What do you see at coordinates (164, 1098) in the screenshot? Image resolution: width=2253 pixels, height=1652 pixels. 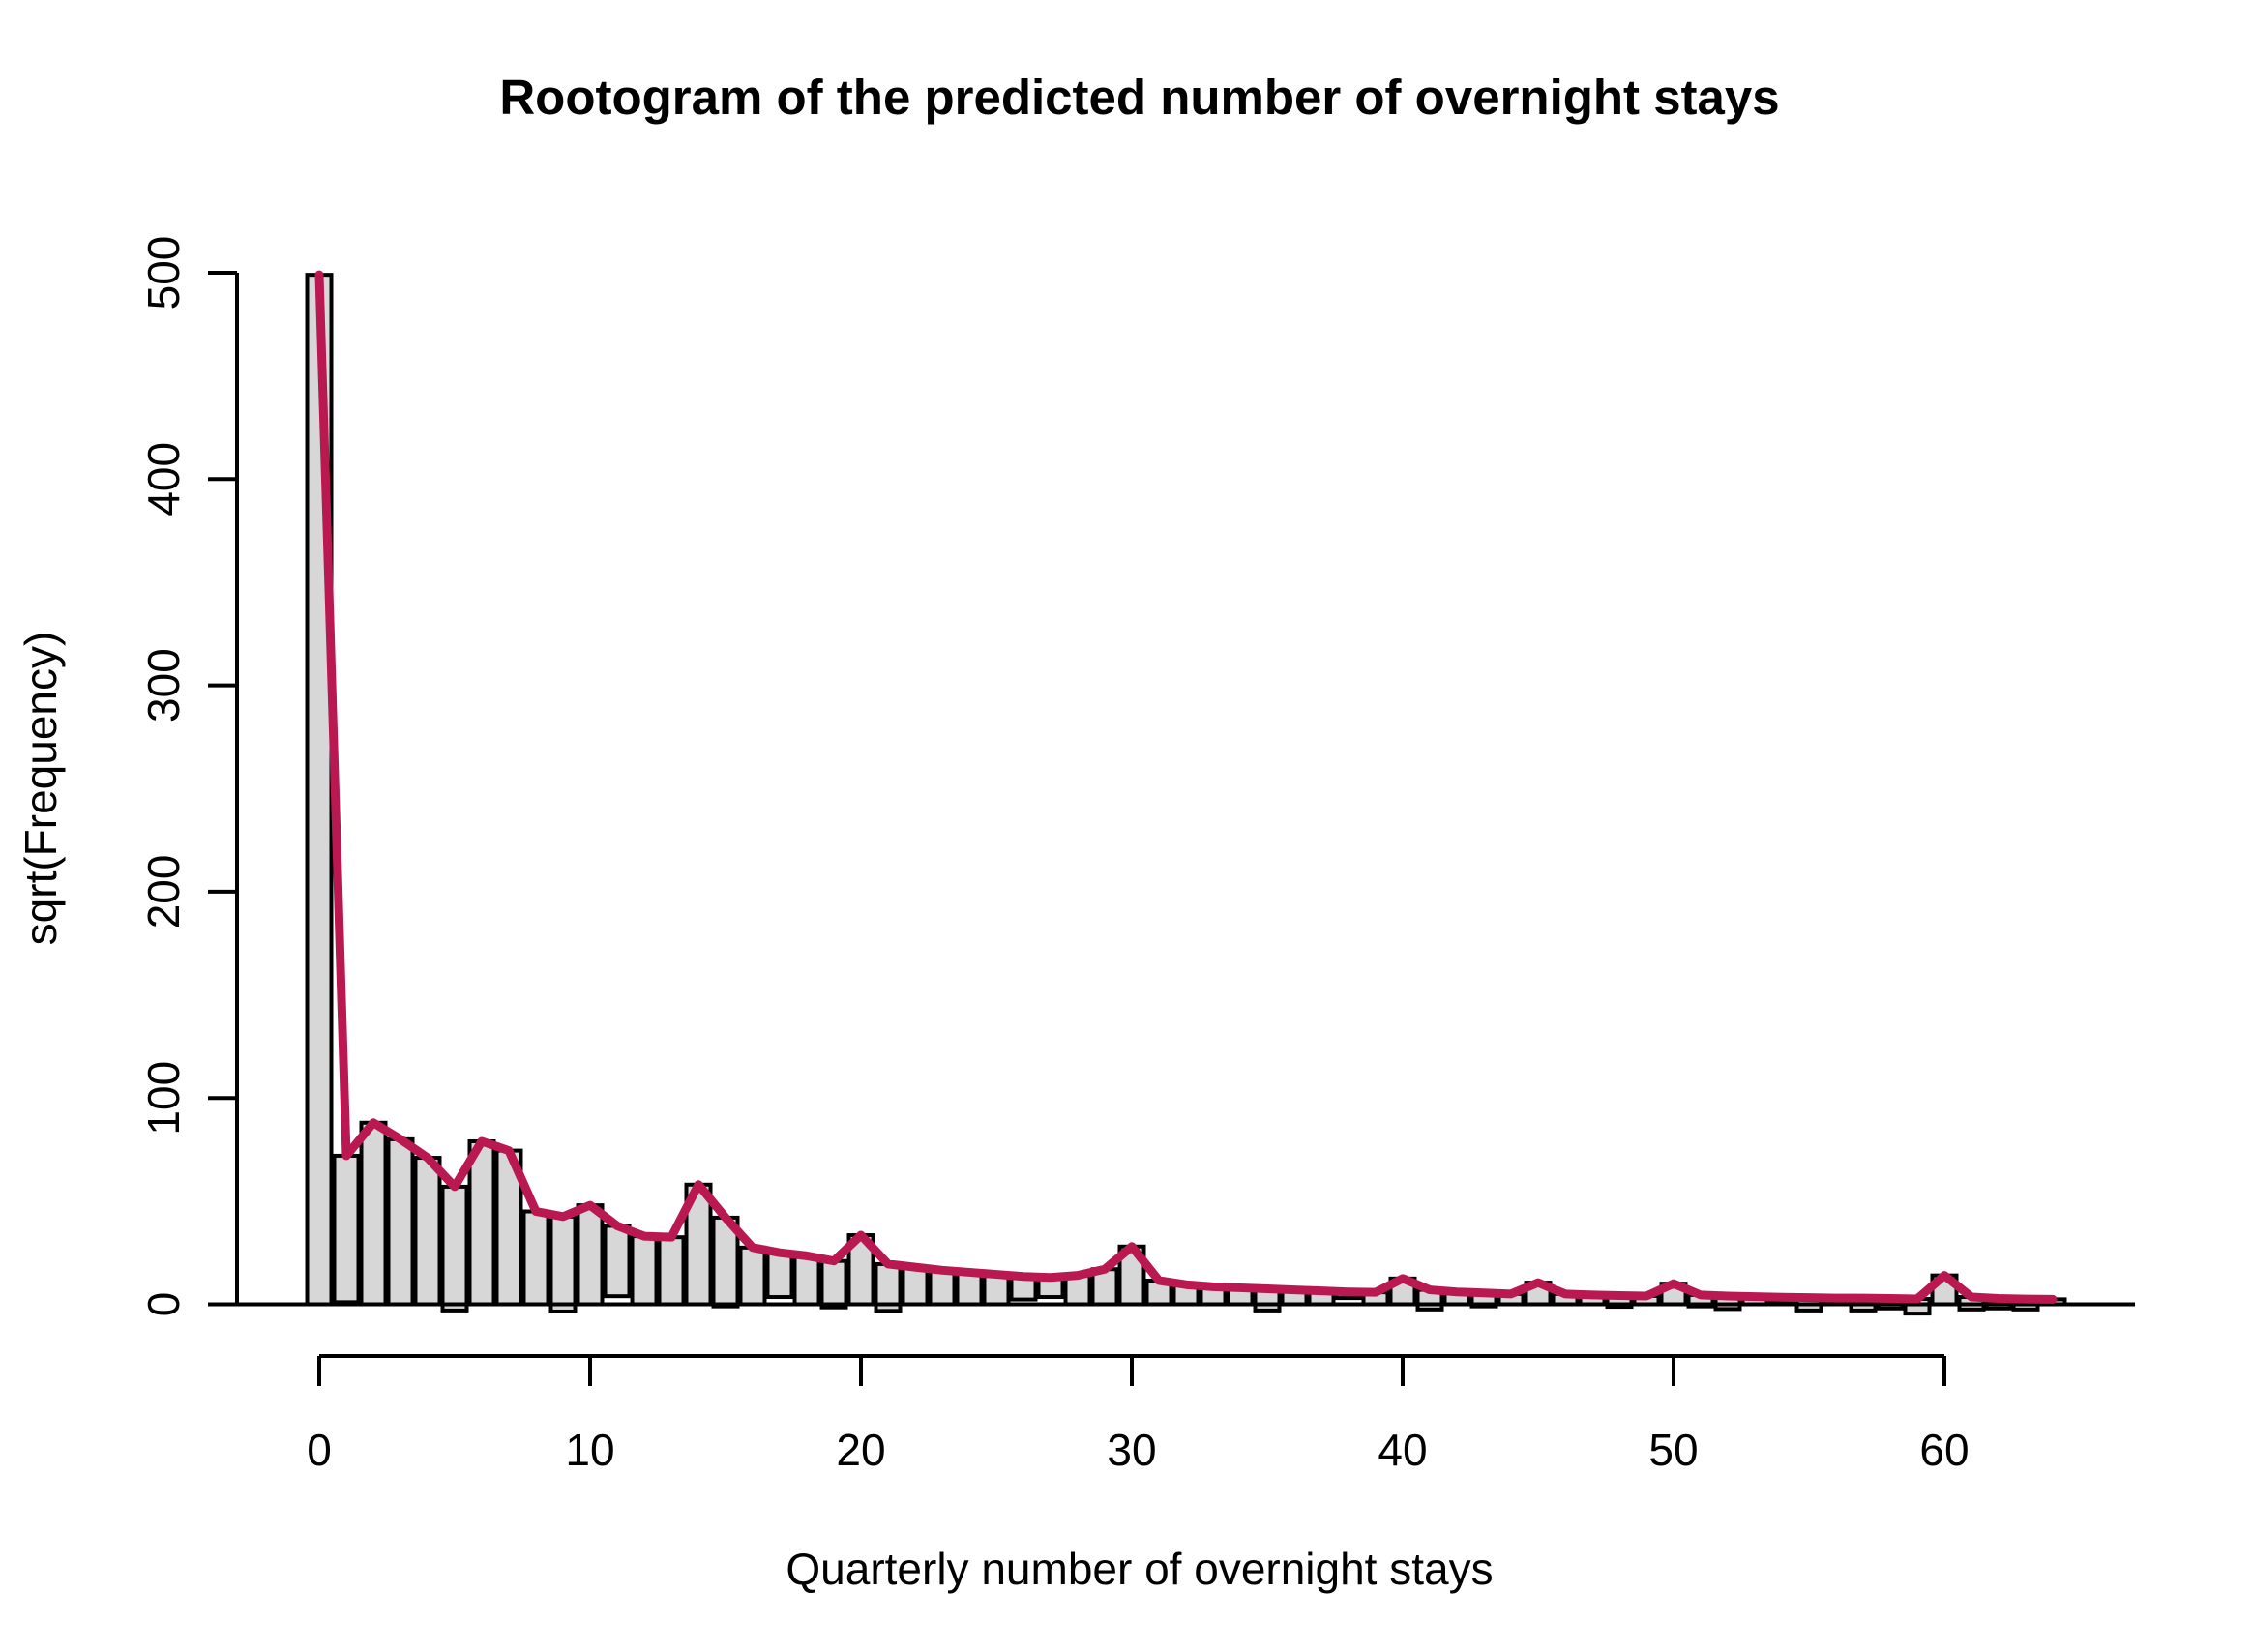 I see `y-tick-label: 100` at bounding box center [164, 1098].